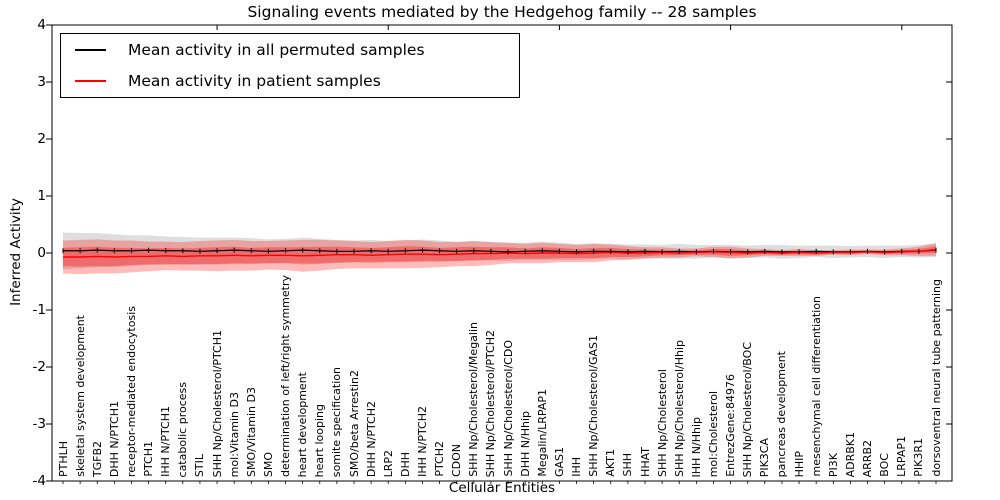  What do you see at coordinates (474, 399) in the screenshot?
I see `x-tick-label: SHH Np/Cholesterol/Megalin` at bounding box center [474, 399].